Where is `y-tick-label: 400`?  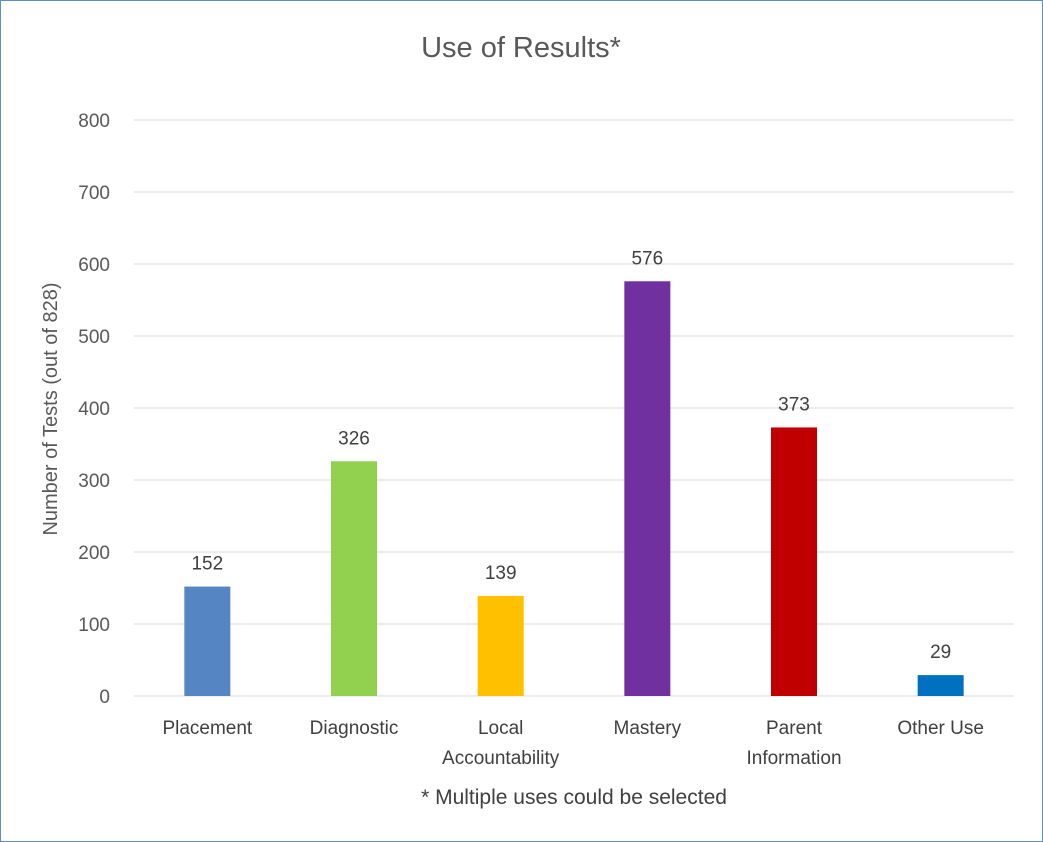
y-tick-label: 400 is located at coordinates (94, 409).